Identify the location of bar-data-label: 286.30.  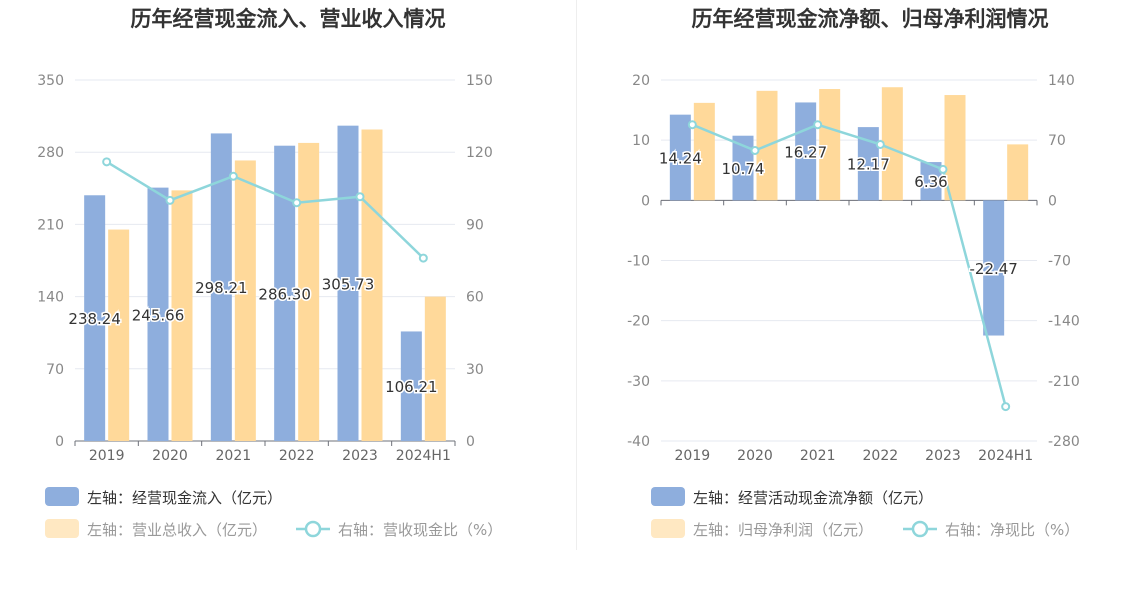
(284, 294).